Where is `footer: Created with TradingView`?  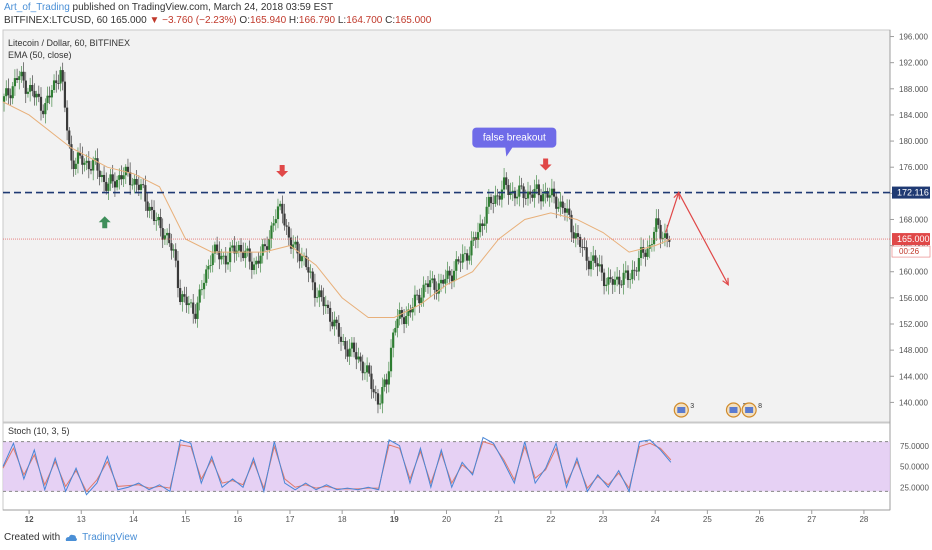
footer: Created with TradingView is located at coordinates (70, 537).